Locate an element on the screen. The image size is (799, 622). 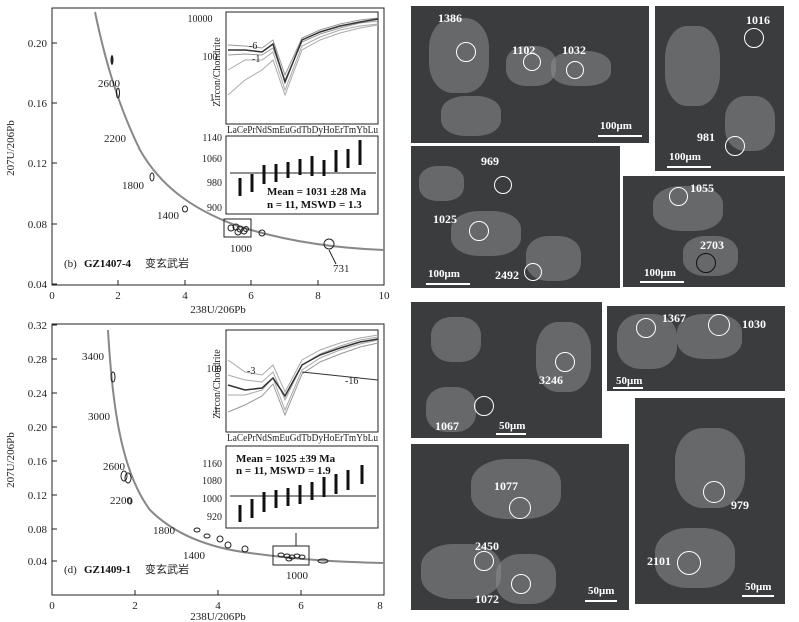
plot-b-yticks: 0.20 0.16 0.12 0.08 0.04 is located at coordinates (42, 164).